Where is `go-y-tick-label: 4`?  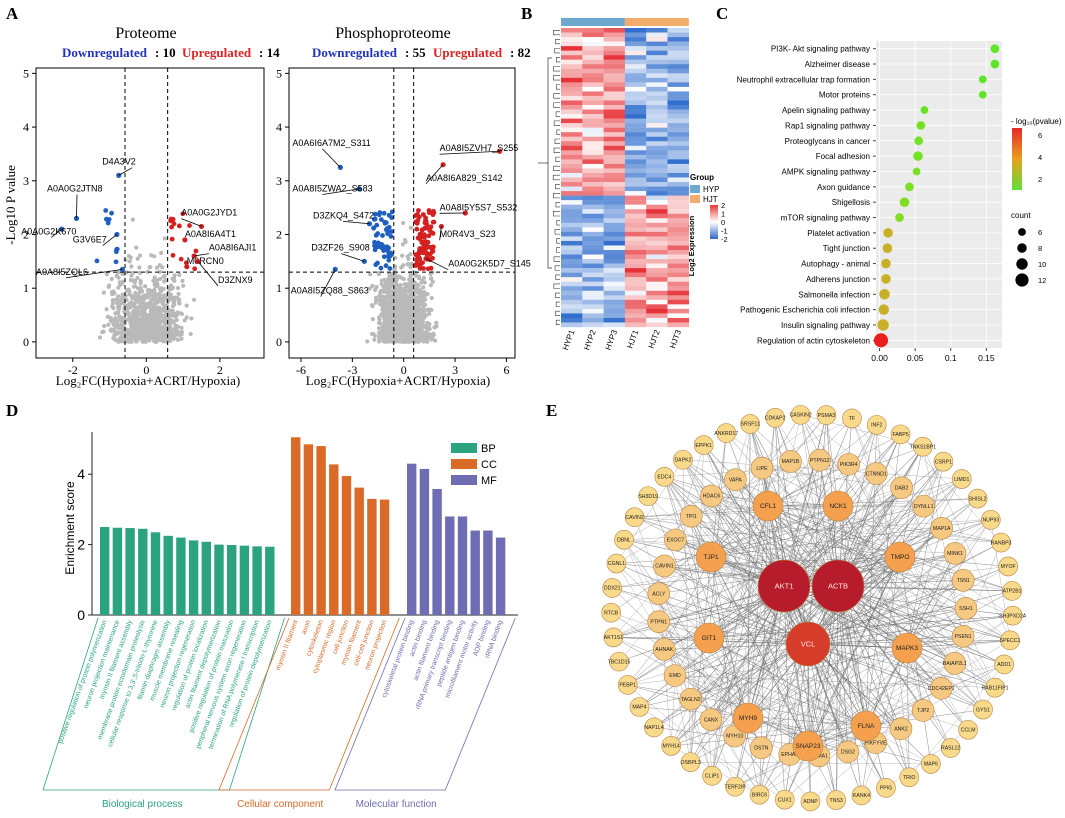 go-y-tick-label: 4 is located at coordinates (81, 474).